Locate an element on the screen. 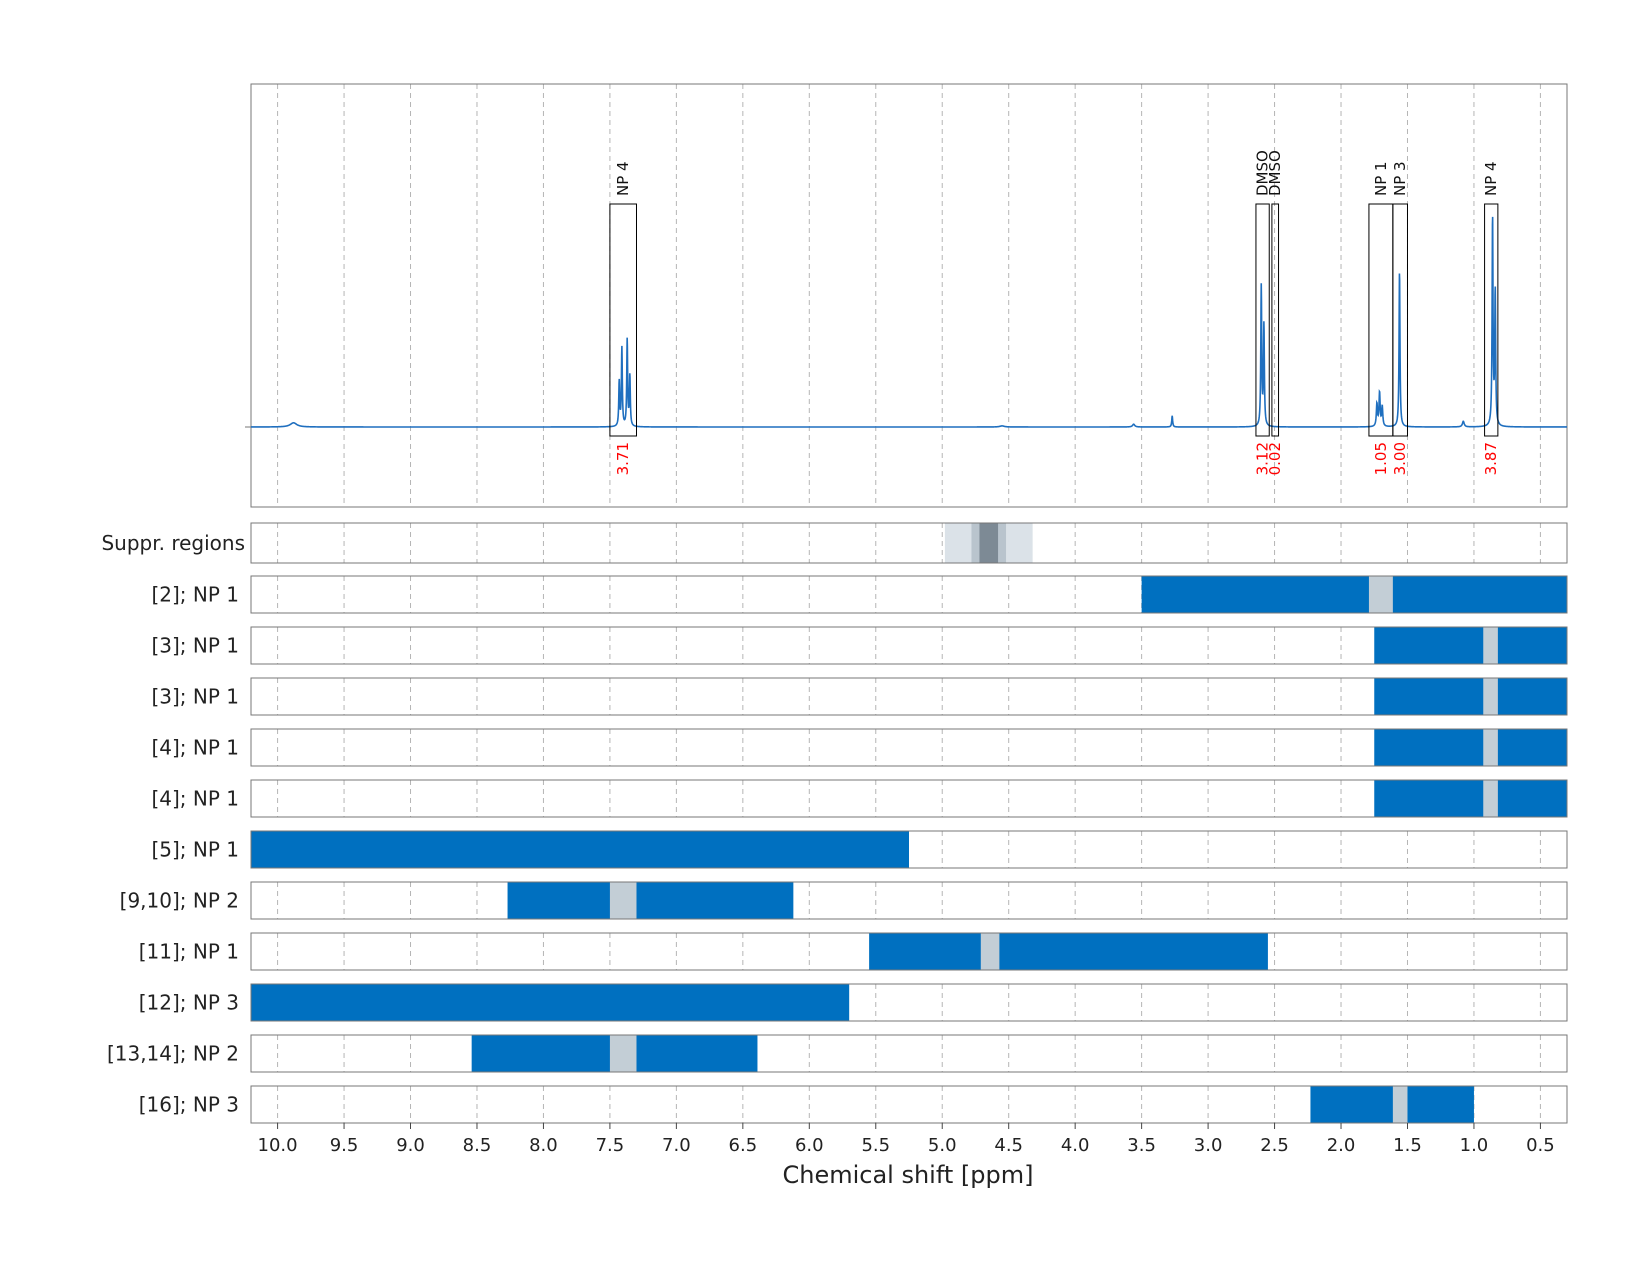  region-row: [2]; NP 1 is located at coordinates (859, 594).